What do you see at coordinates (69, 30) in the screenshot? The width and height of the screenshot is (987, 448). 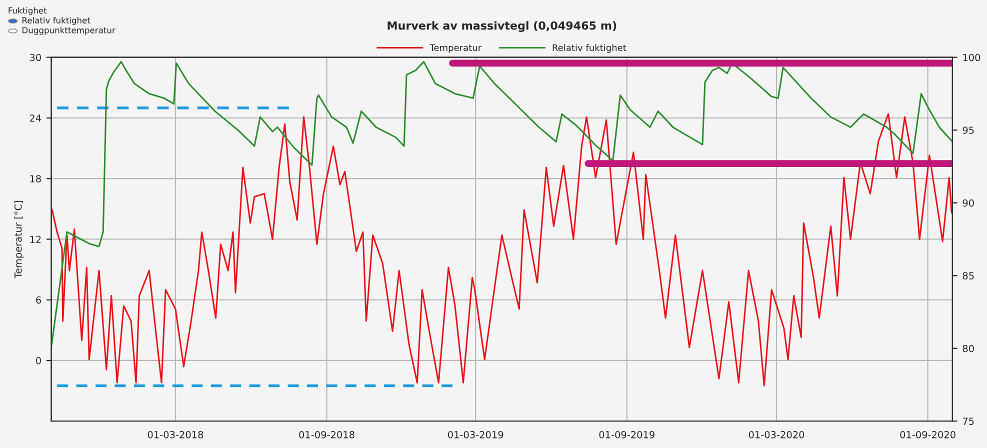 I see `text: Duggpunkttemperatur` at bounding box center [69, 30].